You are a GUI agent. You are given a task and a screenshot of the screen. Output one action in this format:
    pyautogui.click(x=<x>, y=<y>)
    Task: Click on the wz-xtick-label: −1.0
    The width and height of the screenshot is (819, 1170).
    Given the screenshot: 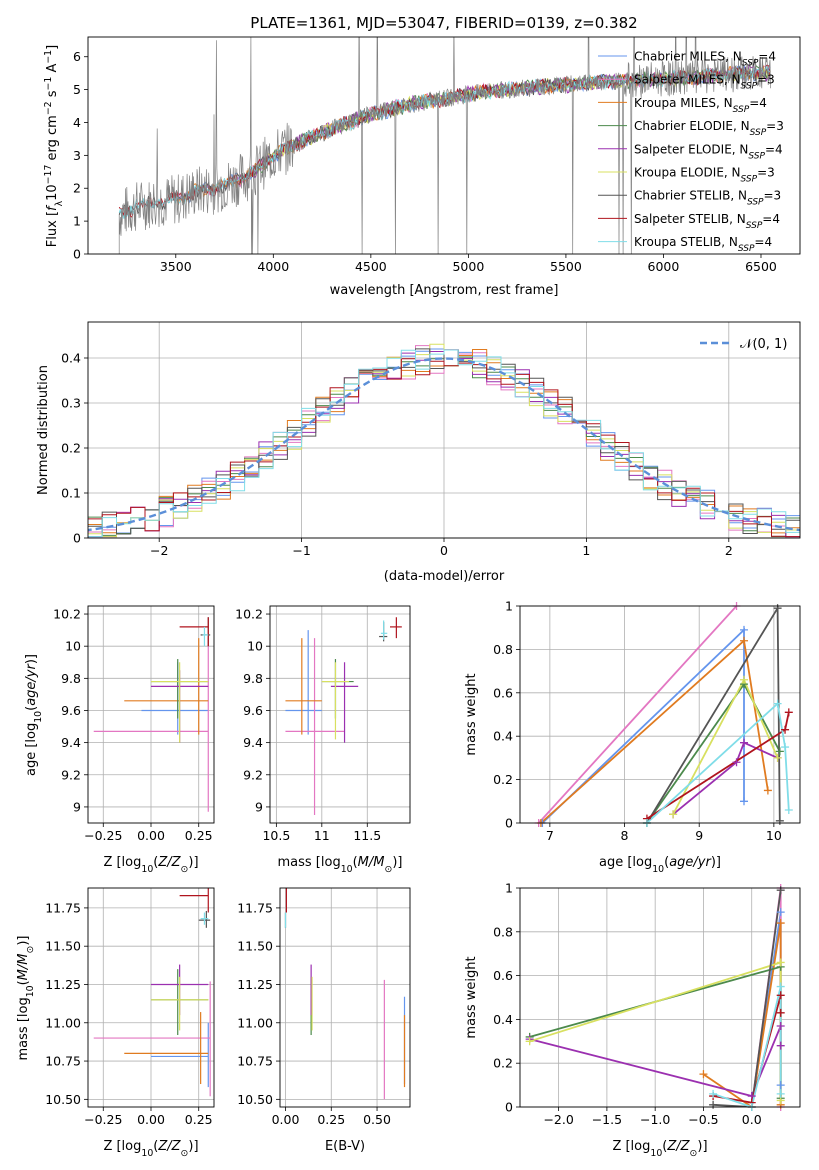 What is the action you would take?
    pyautogui.click(x=655, y=1119)
    